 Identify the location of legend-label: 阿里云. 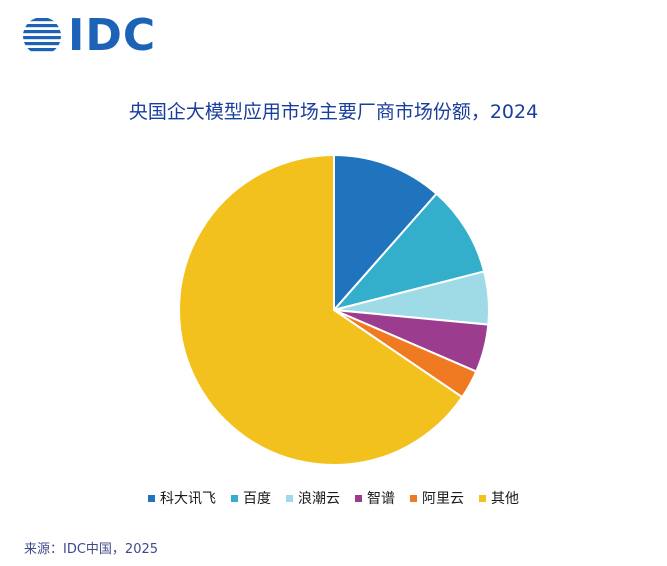
(443, 499).